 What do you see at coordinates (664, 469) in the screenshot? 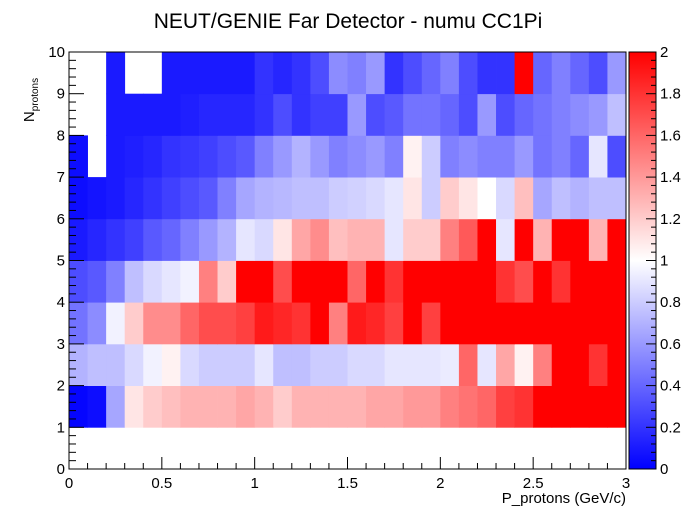
I see `z-tick-label: 0` at bounding box center [664, 469].